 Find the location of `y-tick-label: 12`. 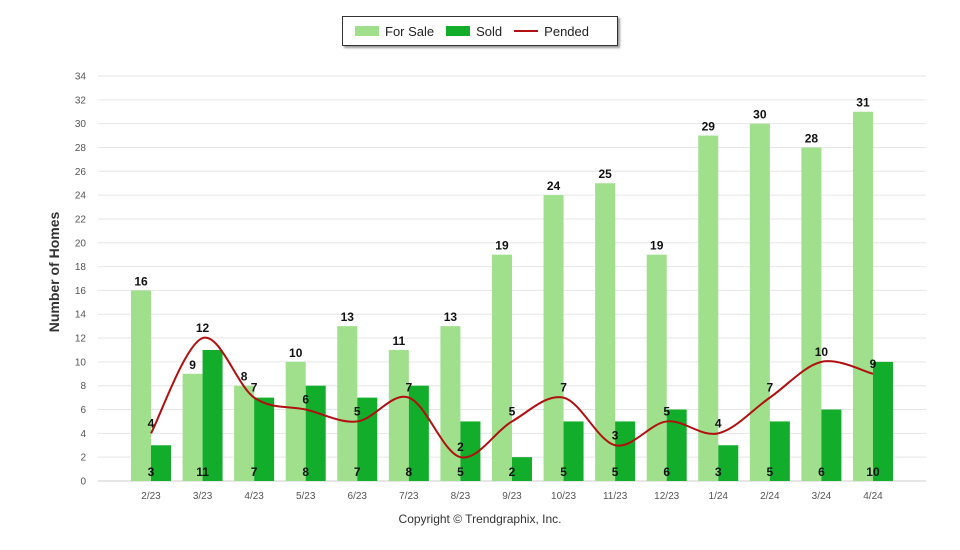

y-tick-label: 12 is located at coordinates (81, 339).